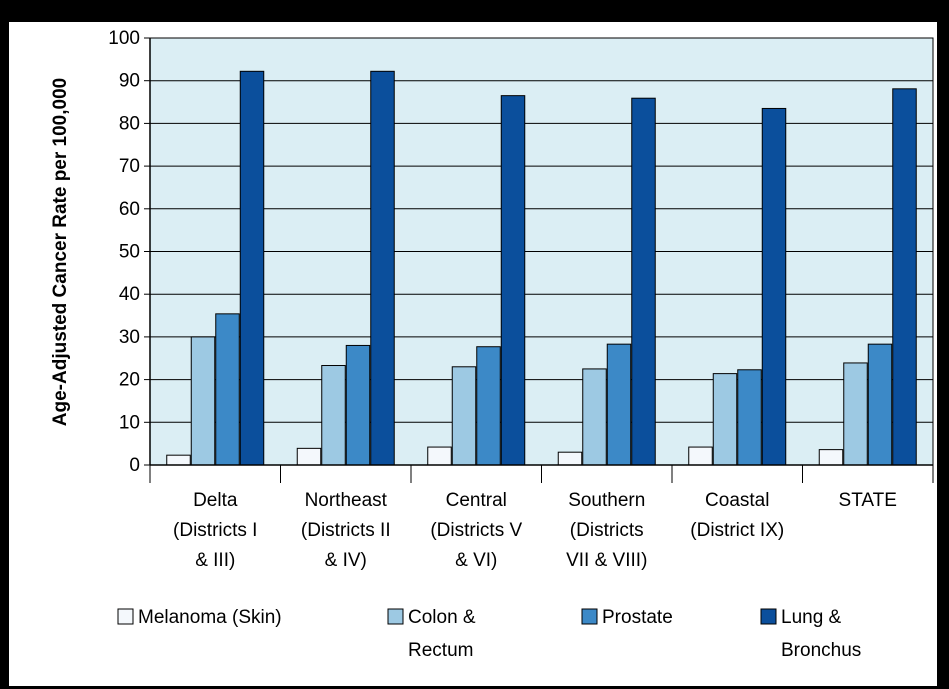  What do you see at coordinates (129, 209) in the screenshot?
I see `y-tick-label: 60` at bounding box center [129, 209].